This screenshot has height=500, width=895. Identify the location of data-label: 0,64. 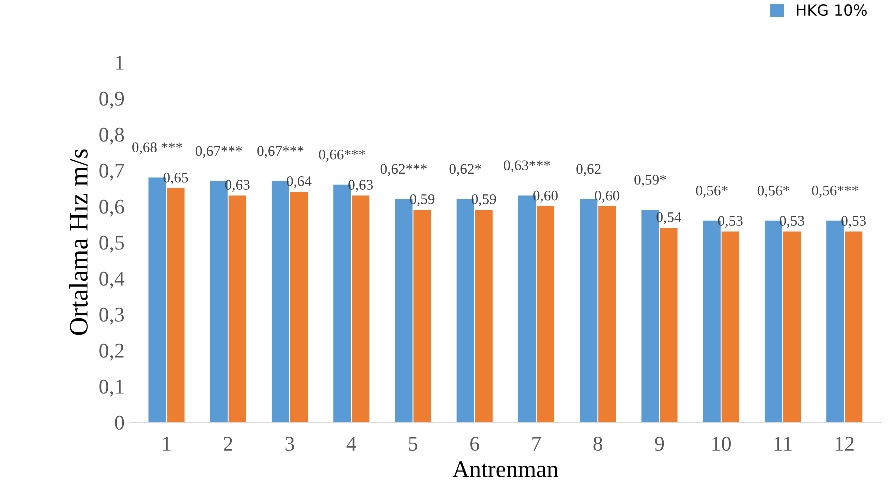
(299, 182).